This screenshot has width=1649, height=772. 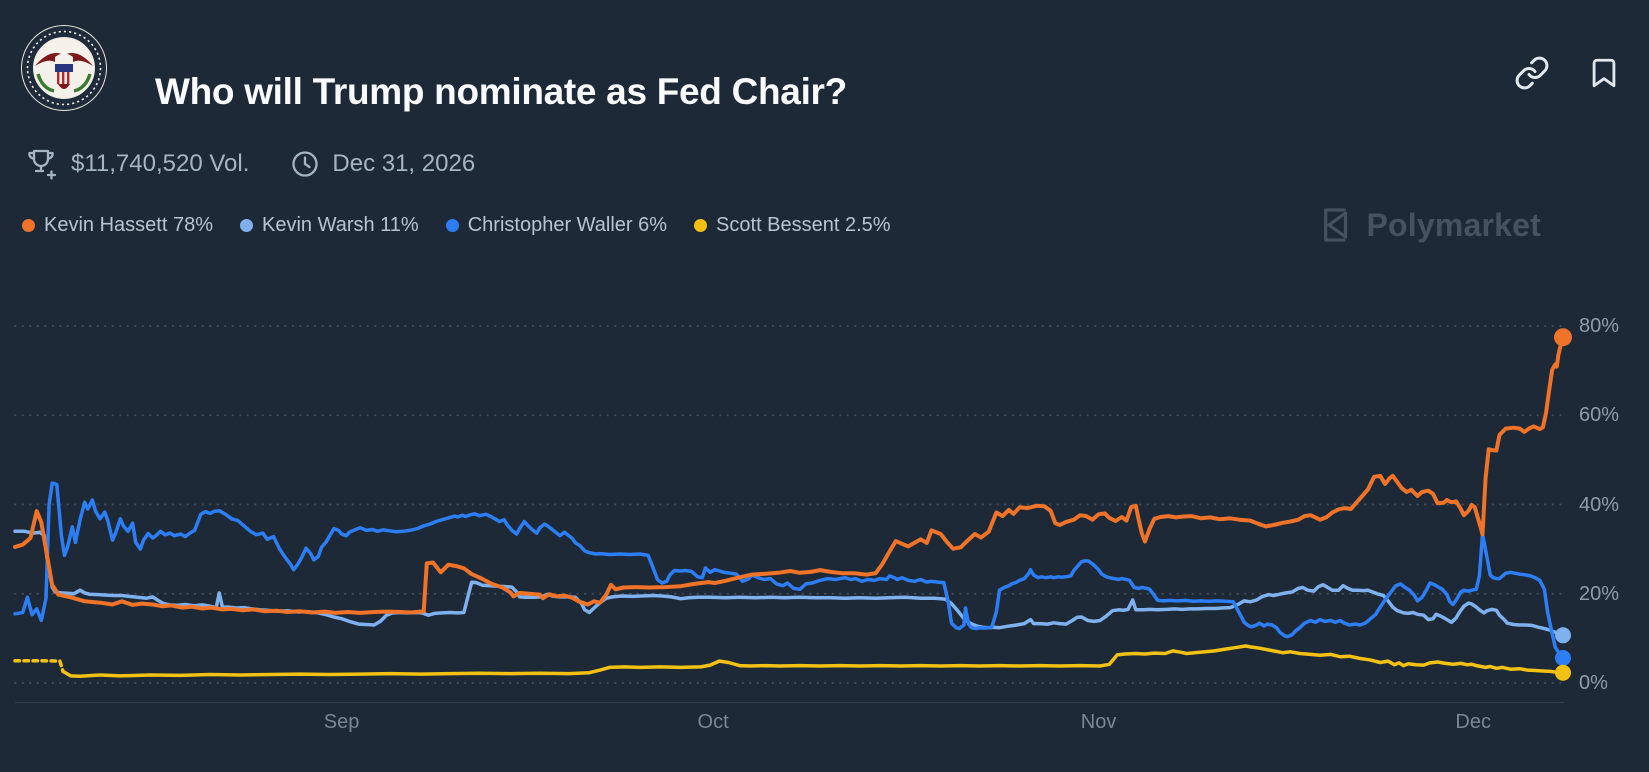 I want to click on legend-item-christopher-waller: Christopher Waller 6%, so click(x=556, y=225).